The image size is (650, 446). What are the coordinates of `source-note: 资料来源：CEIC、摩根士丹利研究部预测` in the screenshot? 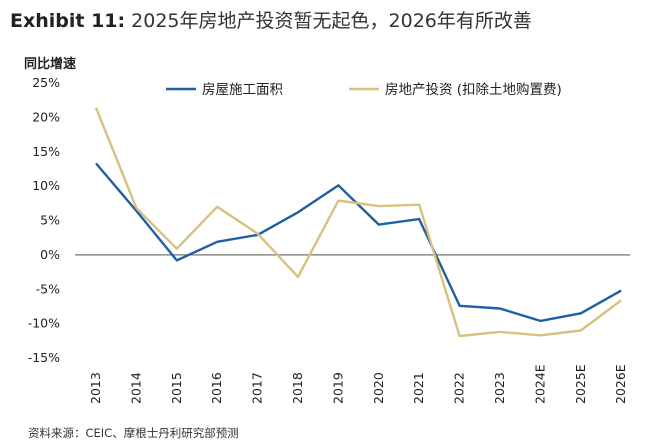 It's located at (133, 433).